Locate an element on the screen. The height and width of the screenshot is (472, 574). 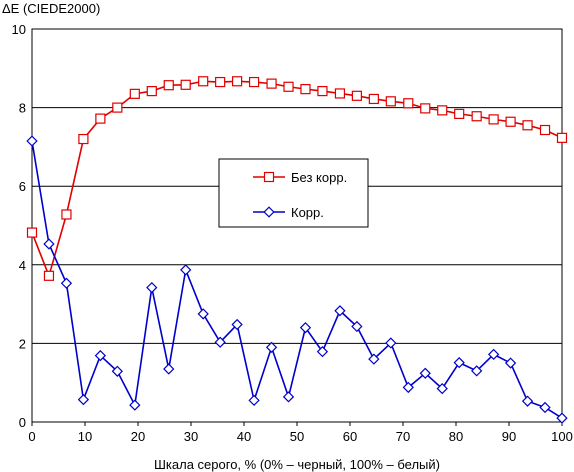
y-tick-label: 0 is located at coordinates (22, 422).